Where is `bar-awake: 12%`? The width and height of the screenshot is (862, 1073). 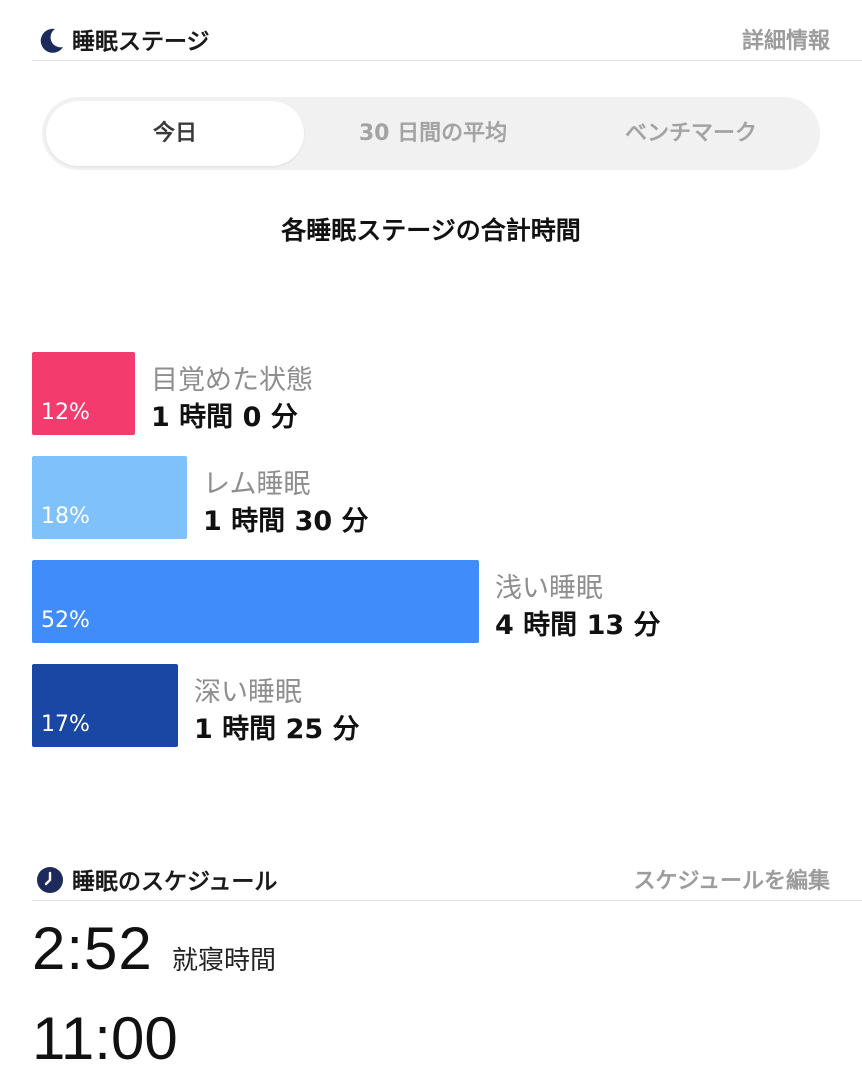 bar-awake: 12% is located at coordinates (83, 393).